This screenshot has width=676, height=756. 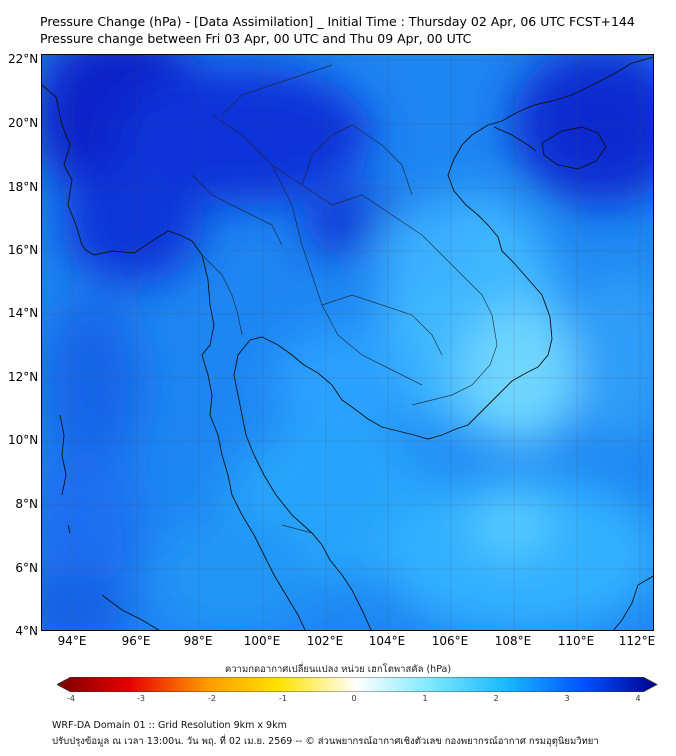 I want to click on lat-label-10n: 10°N, so click(x=23, y=440).